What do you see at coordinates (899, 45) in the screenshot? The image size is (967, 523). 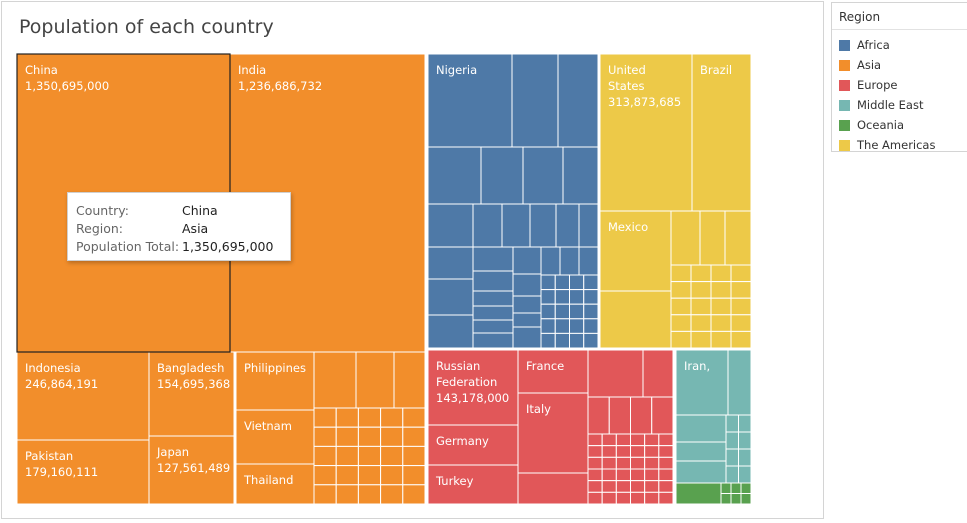 I see `legend-item-africa: Africa` at bounding box center [899, 45].